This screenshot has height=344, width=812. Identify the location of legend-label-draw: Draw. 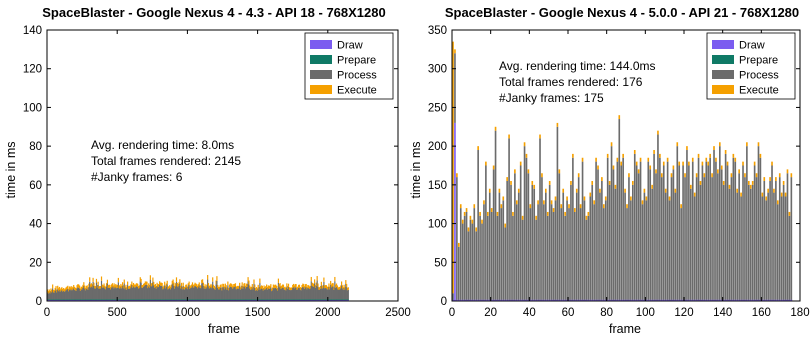
(752, 46).